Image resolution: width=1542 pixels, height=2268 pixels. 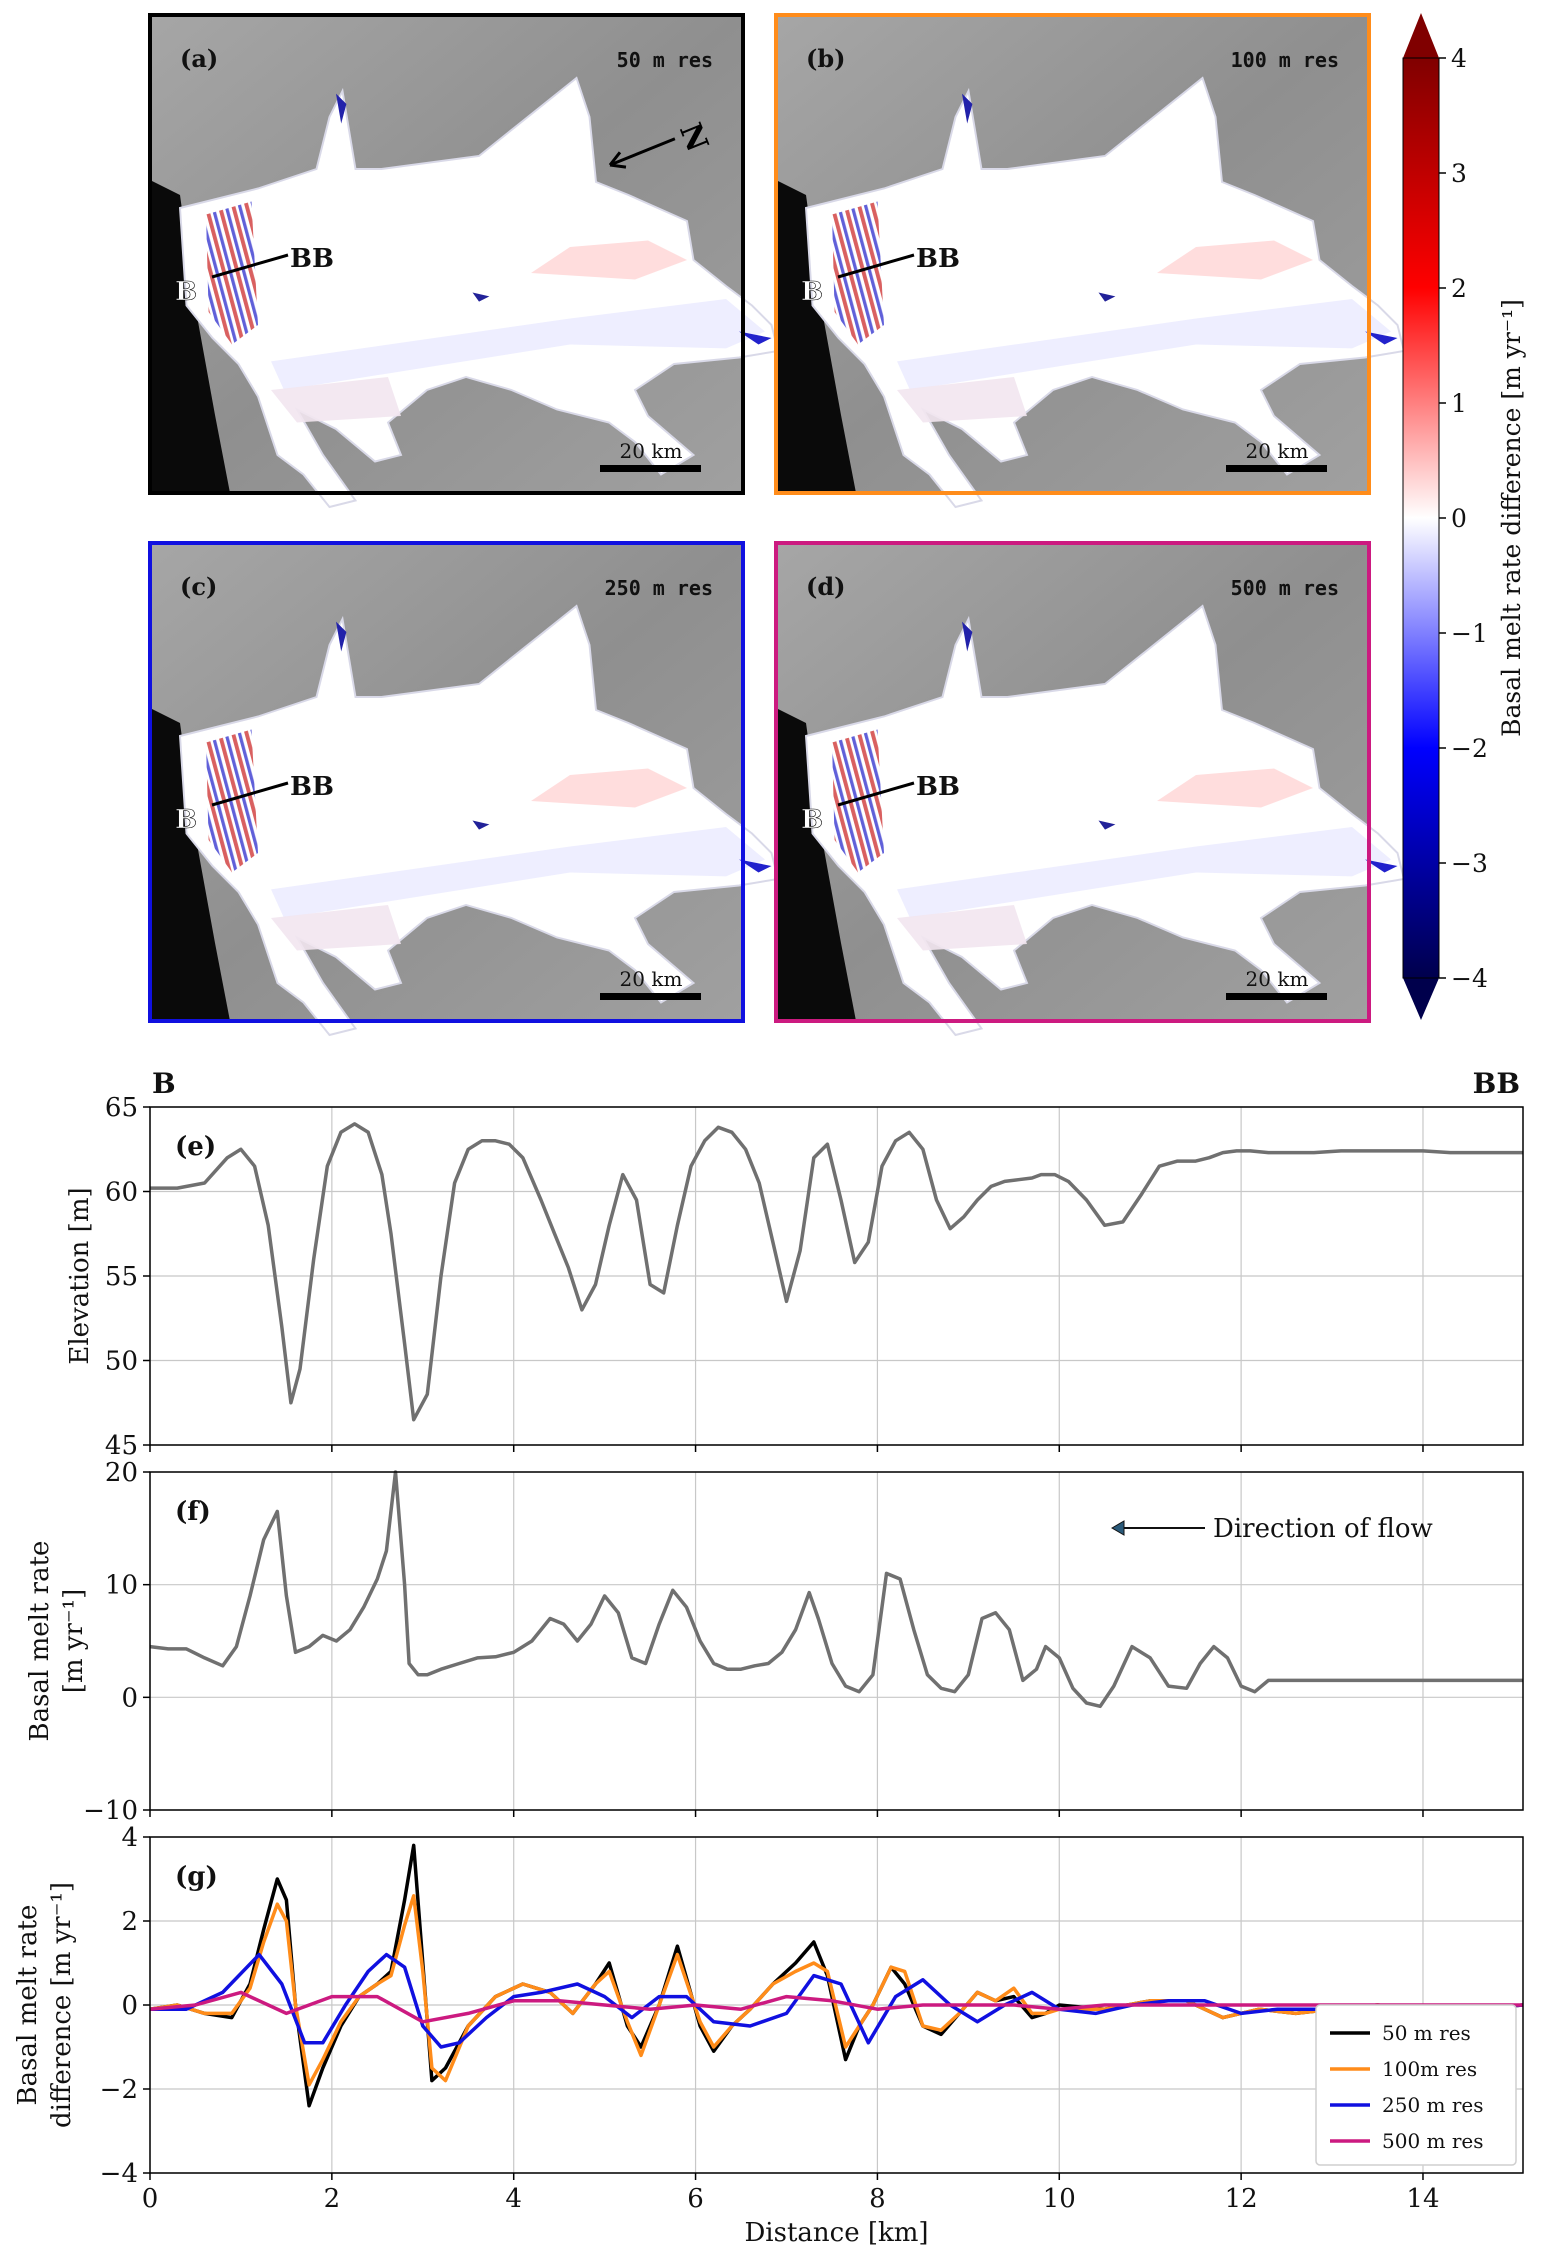 What do you see at coordinates (121, 1586) in the screenshot?
I see `y-tick-label: 10` at bounding box center [121, 1586].